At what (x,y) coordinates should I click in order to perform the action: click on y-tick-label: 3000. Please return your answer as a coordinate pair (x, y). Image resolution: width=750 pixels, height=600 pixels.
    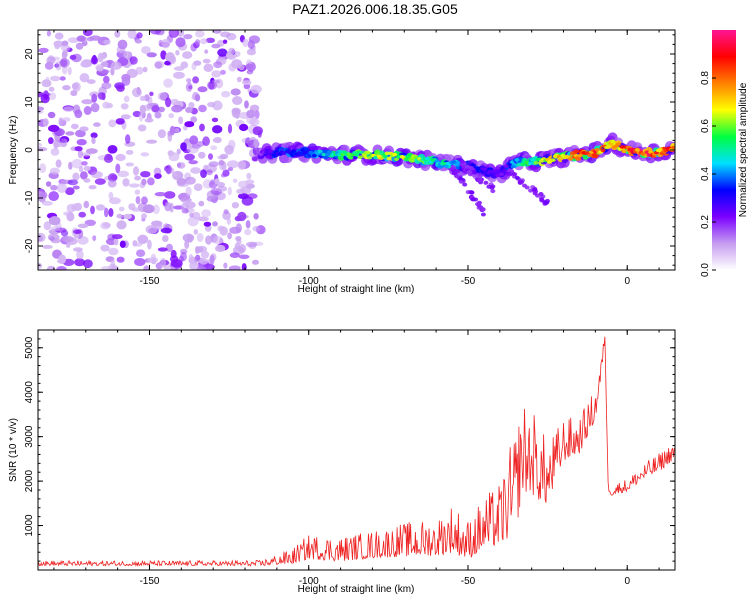
    Looking at the image, I should click on (29, 436).